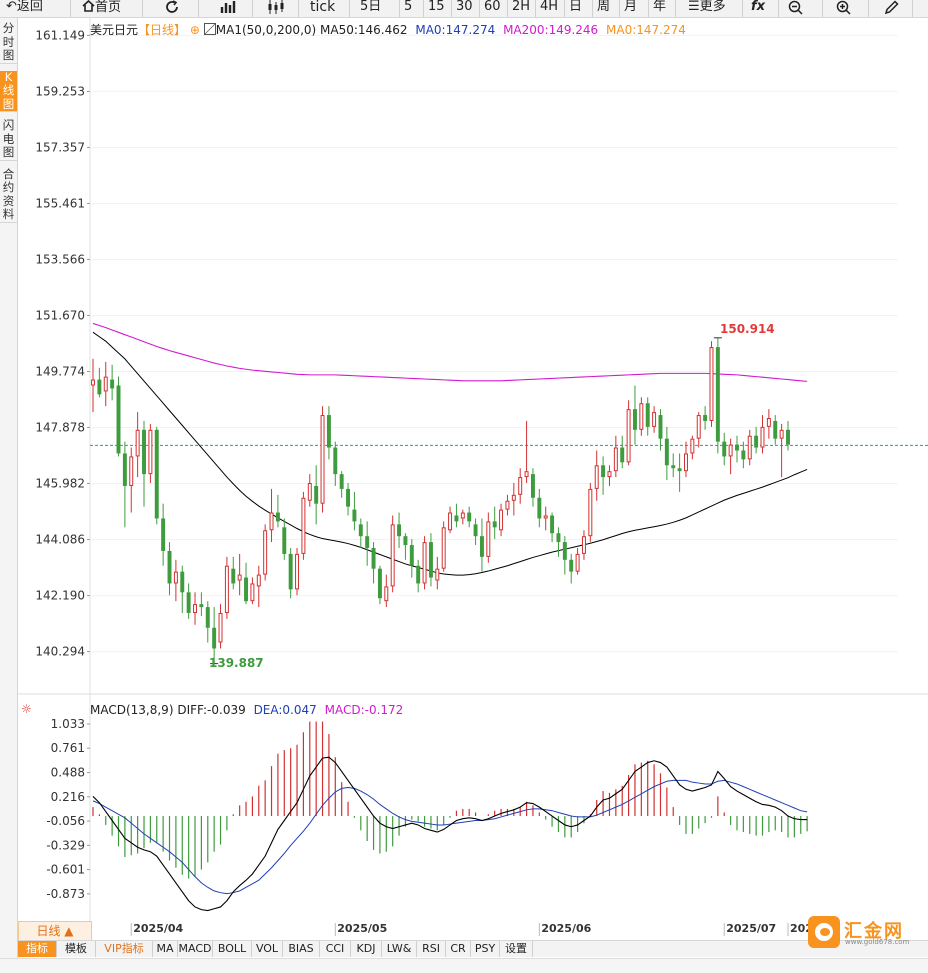 The width and height of the screenshot is (928, 973). I want to click on symbol-name: 美元日元, so click(114, 30).